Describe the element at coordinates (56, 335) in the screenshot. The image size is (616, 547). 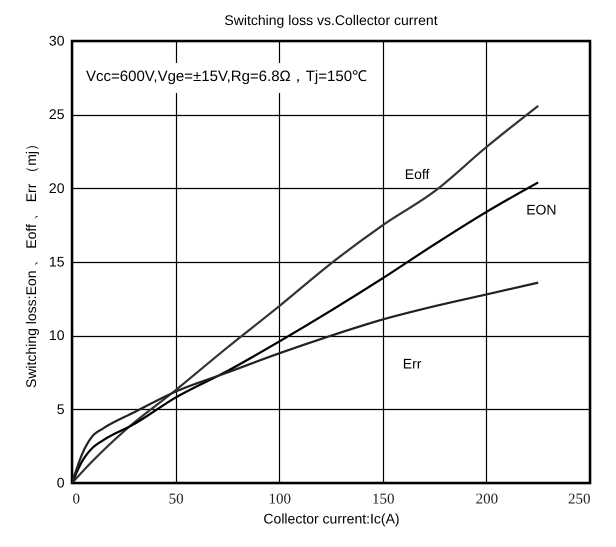
I see `y-tick-label: 10` at that location.